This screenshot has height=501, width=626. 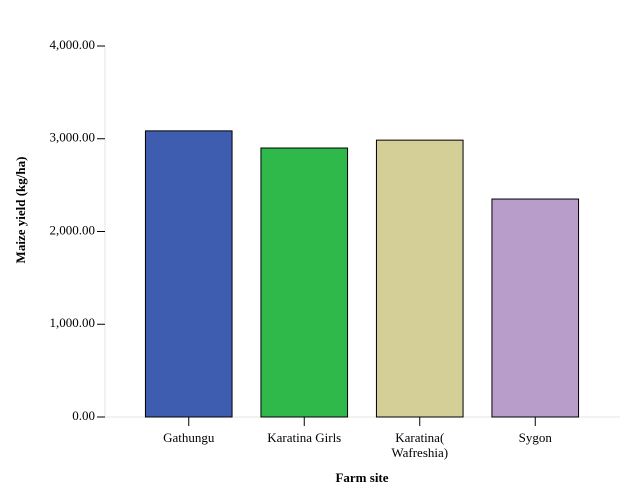 What do you see at coordinates (420, 445) in the screenshot?
I see `x-tick-label: Karatina( Wafreshia)` at bounding box center [420, 445].